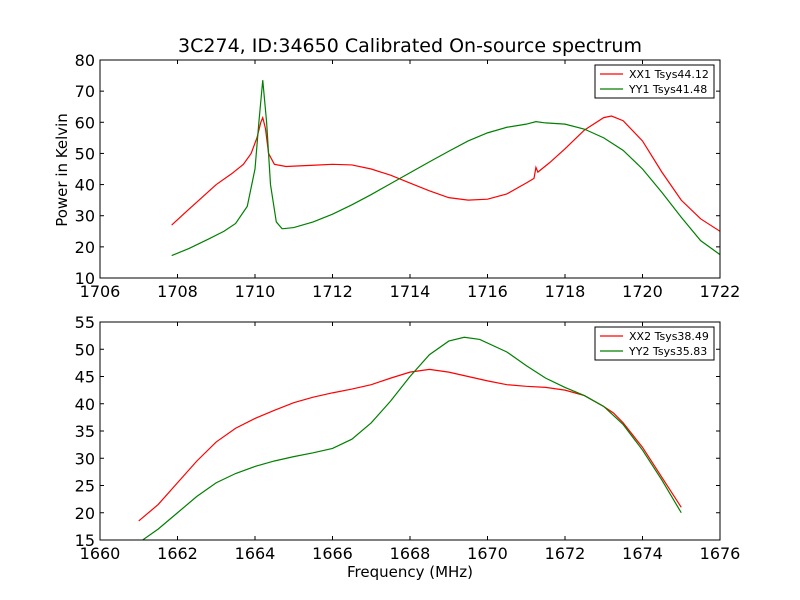 The height and width of the screenshot is (600, 800). I want to click on legend: XX1 Tsys44.12 YY1 Tsys41.48, so click(654, 81).